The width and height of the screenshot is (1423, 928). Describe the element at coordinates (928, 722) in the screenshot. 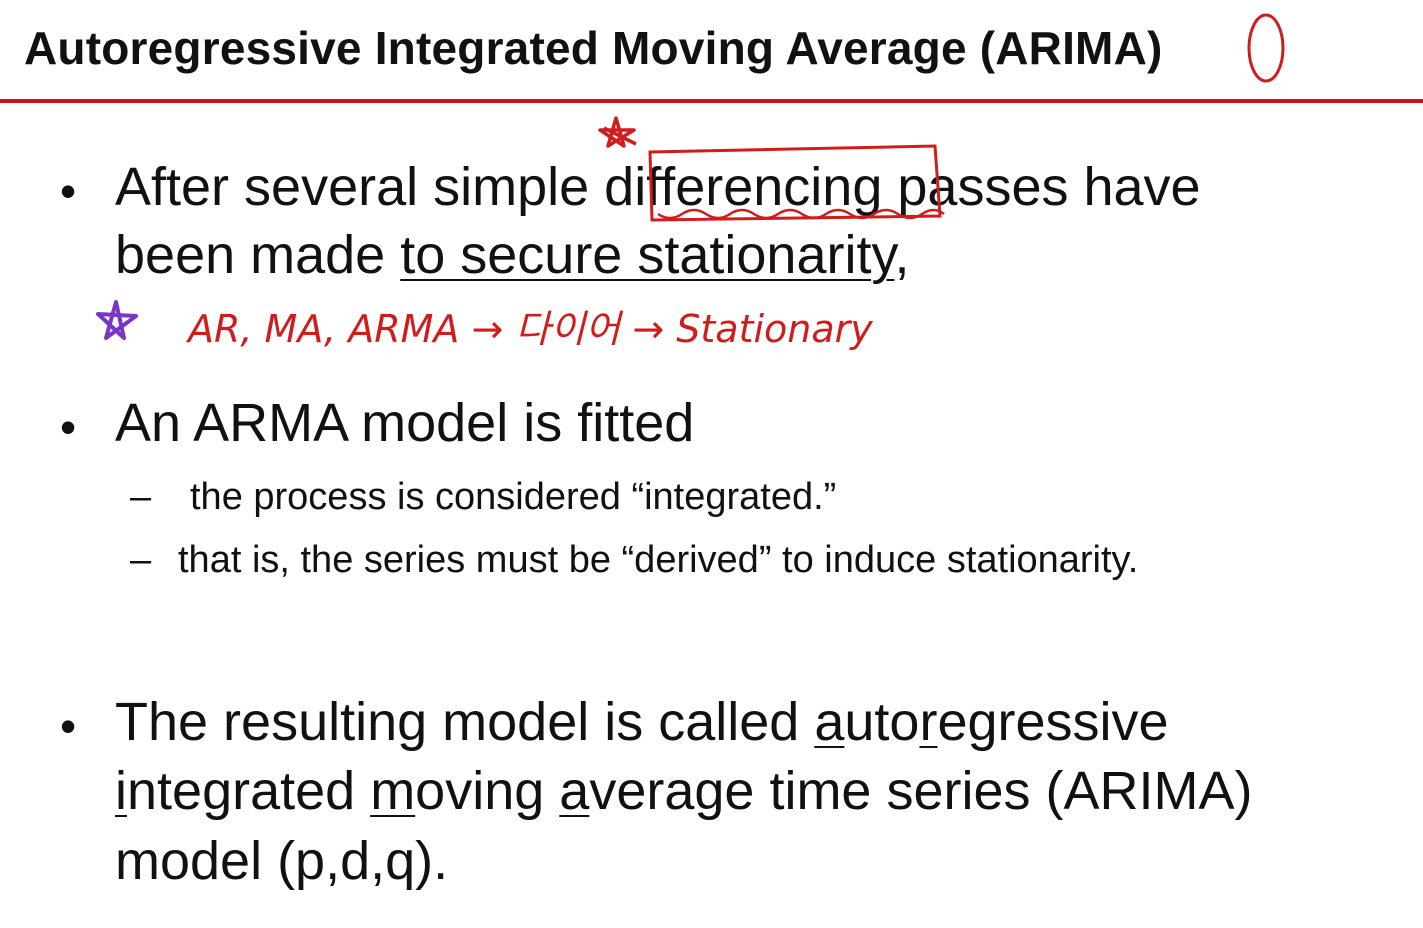

I see `b3-letter-r: r` at that location.